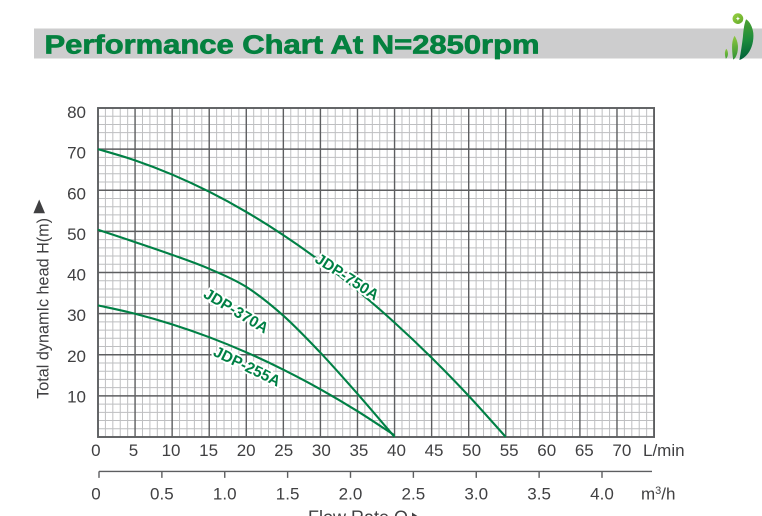  Describe the element at coordinates (225, 493) in the screenshot. I see `svg-text: 1.0` at that location.